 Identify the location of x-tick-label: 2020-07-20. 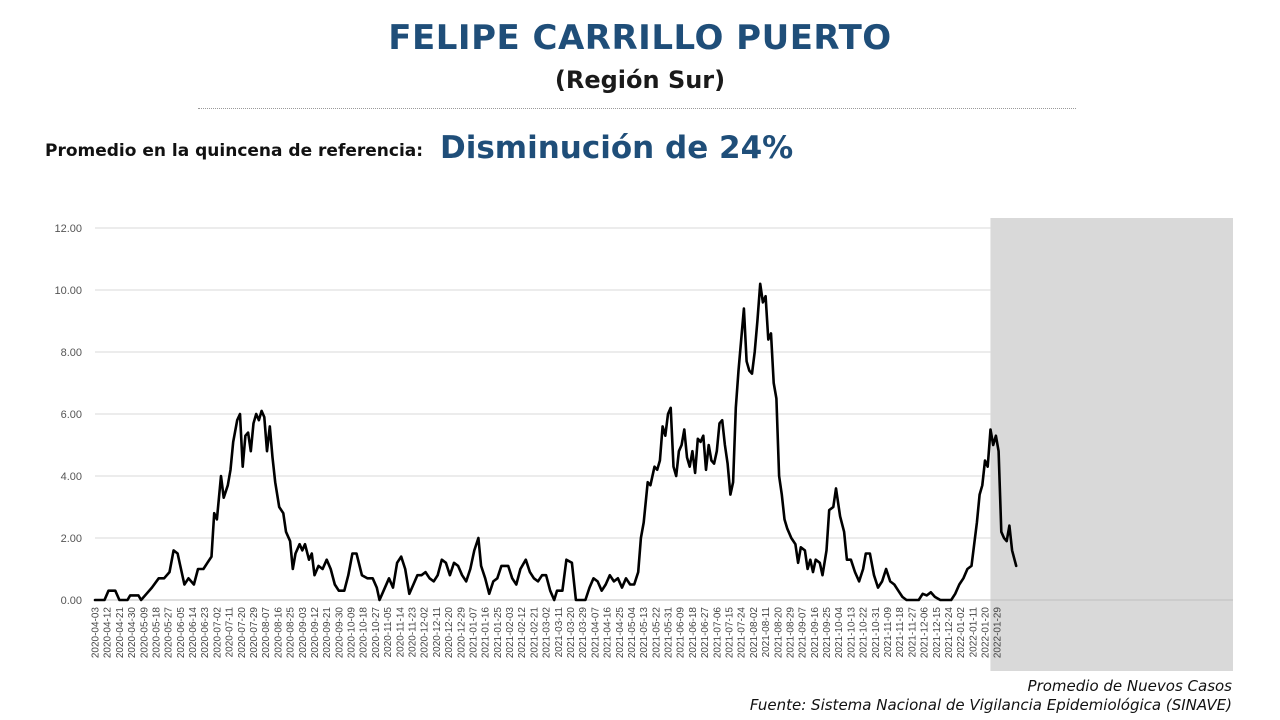
(242, 633).